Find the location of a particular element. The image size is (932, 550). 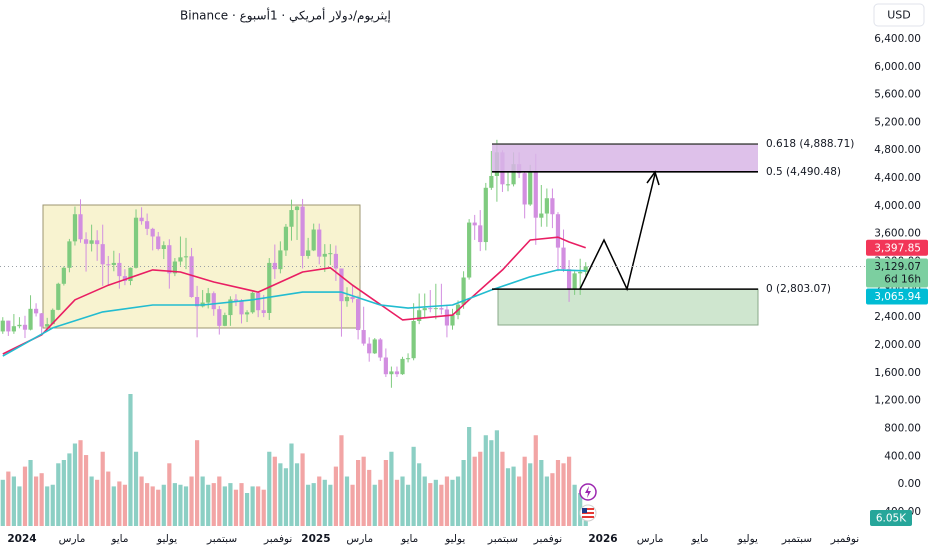

y-tick-label: 400.00 is located at coordinates (902, 456).